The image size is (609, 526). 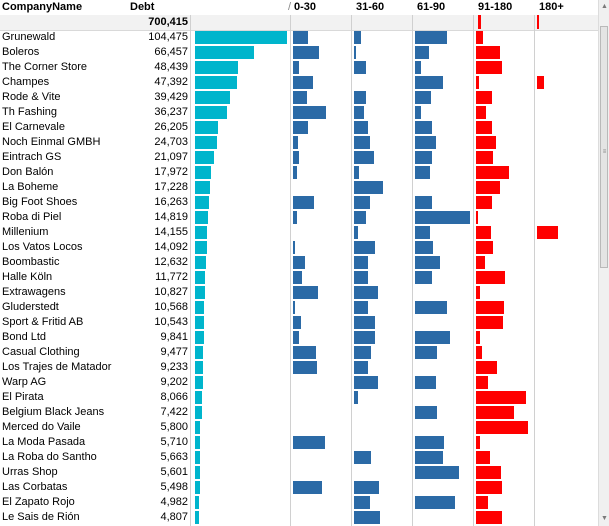 What do you see at coordinates (31, 262) in the screenshot?
I see `company-name: Boombastic` at bounding box center [31, 262].